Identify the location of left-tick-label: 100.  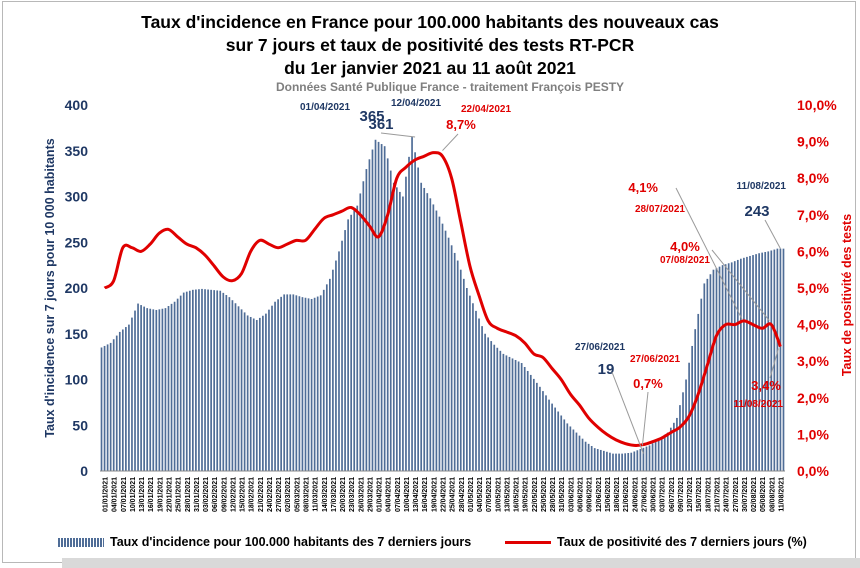
(77, 380).